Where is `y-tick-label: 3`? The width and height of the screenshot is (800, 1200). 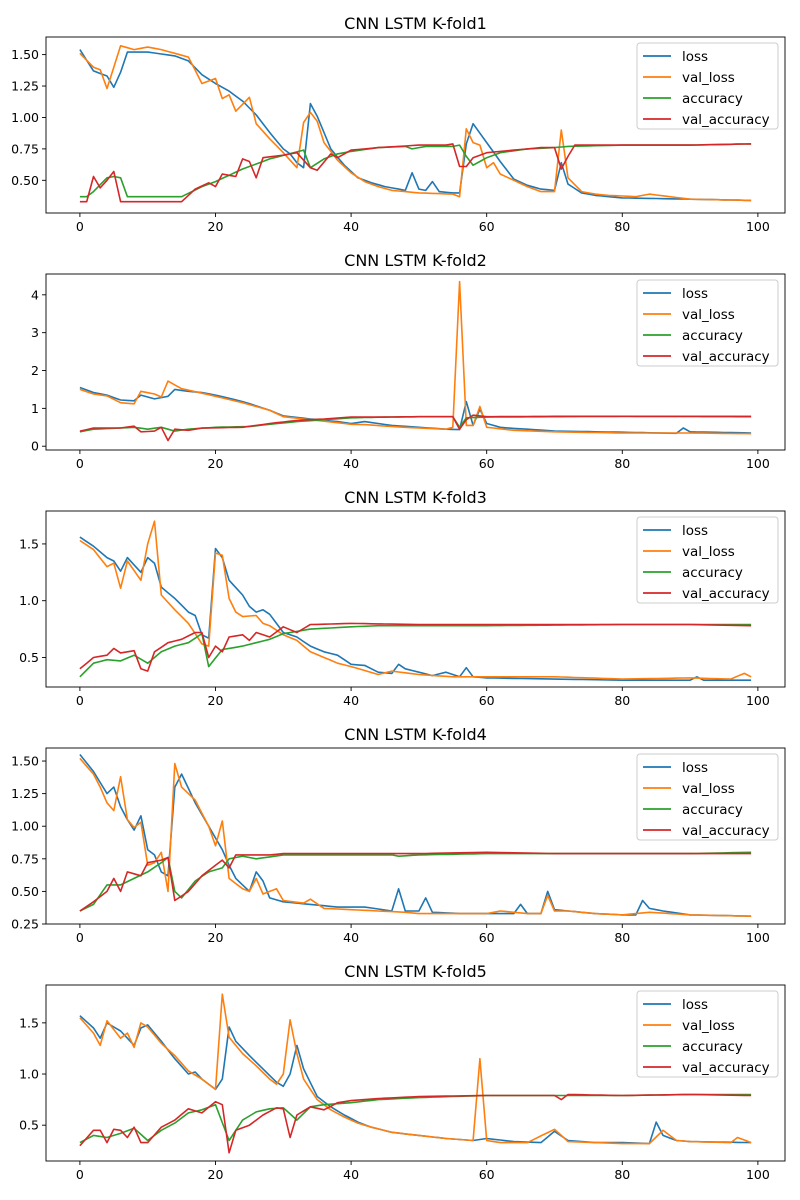 y-tick-label: 3 is located at coordinates (35, 332).